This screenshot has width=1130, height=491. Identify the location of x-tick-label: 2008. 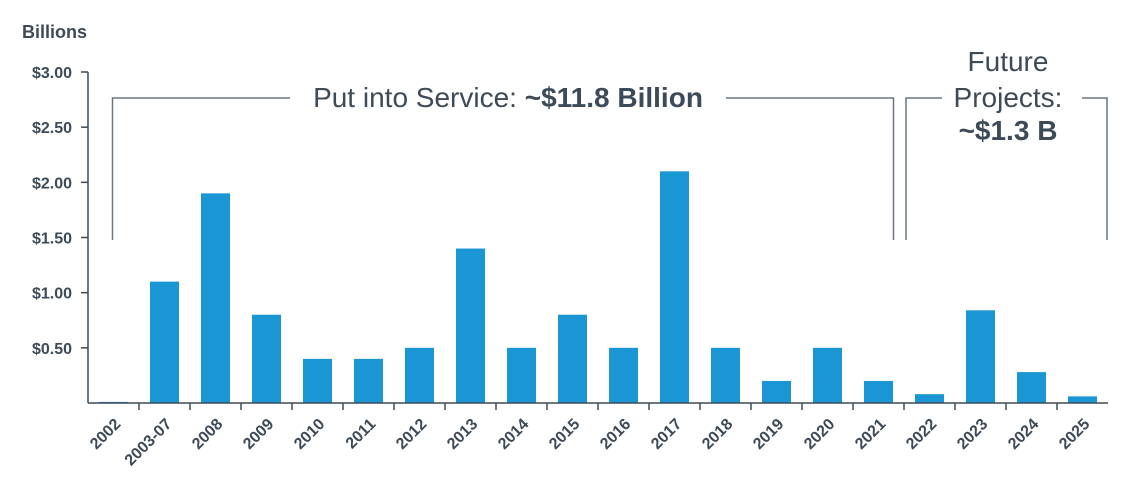
(207, 434).